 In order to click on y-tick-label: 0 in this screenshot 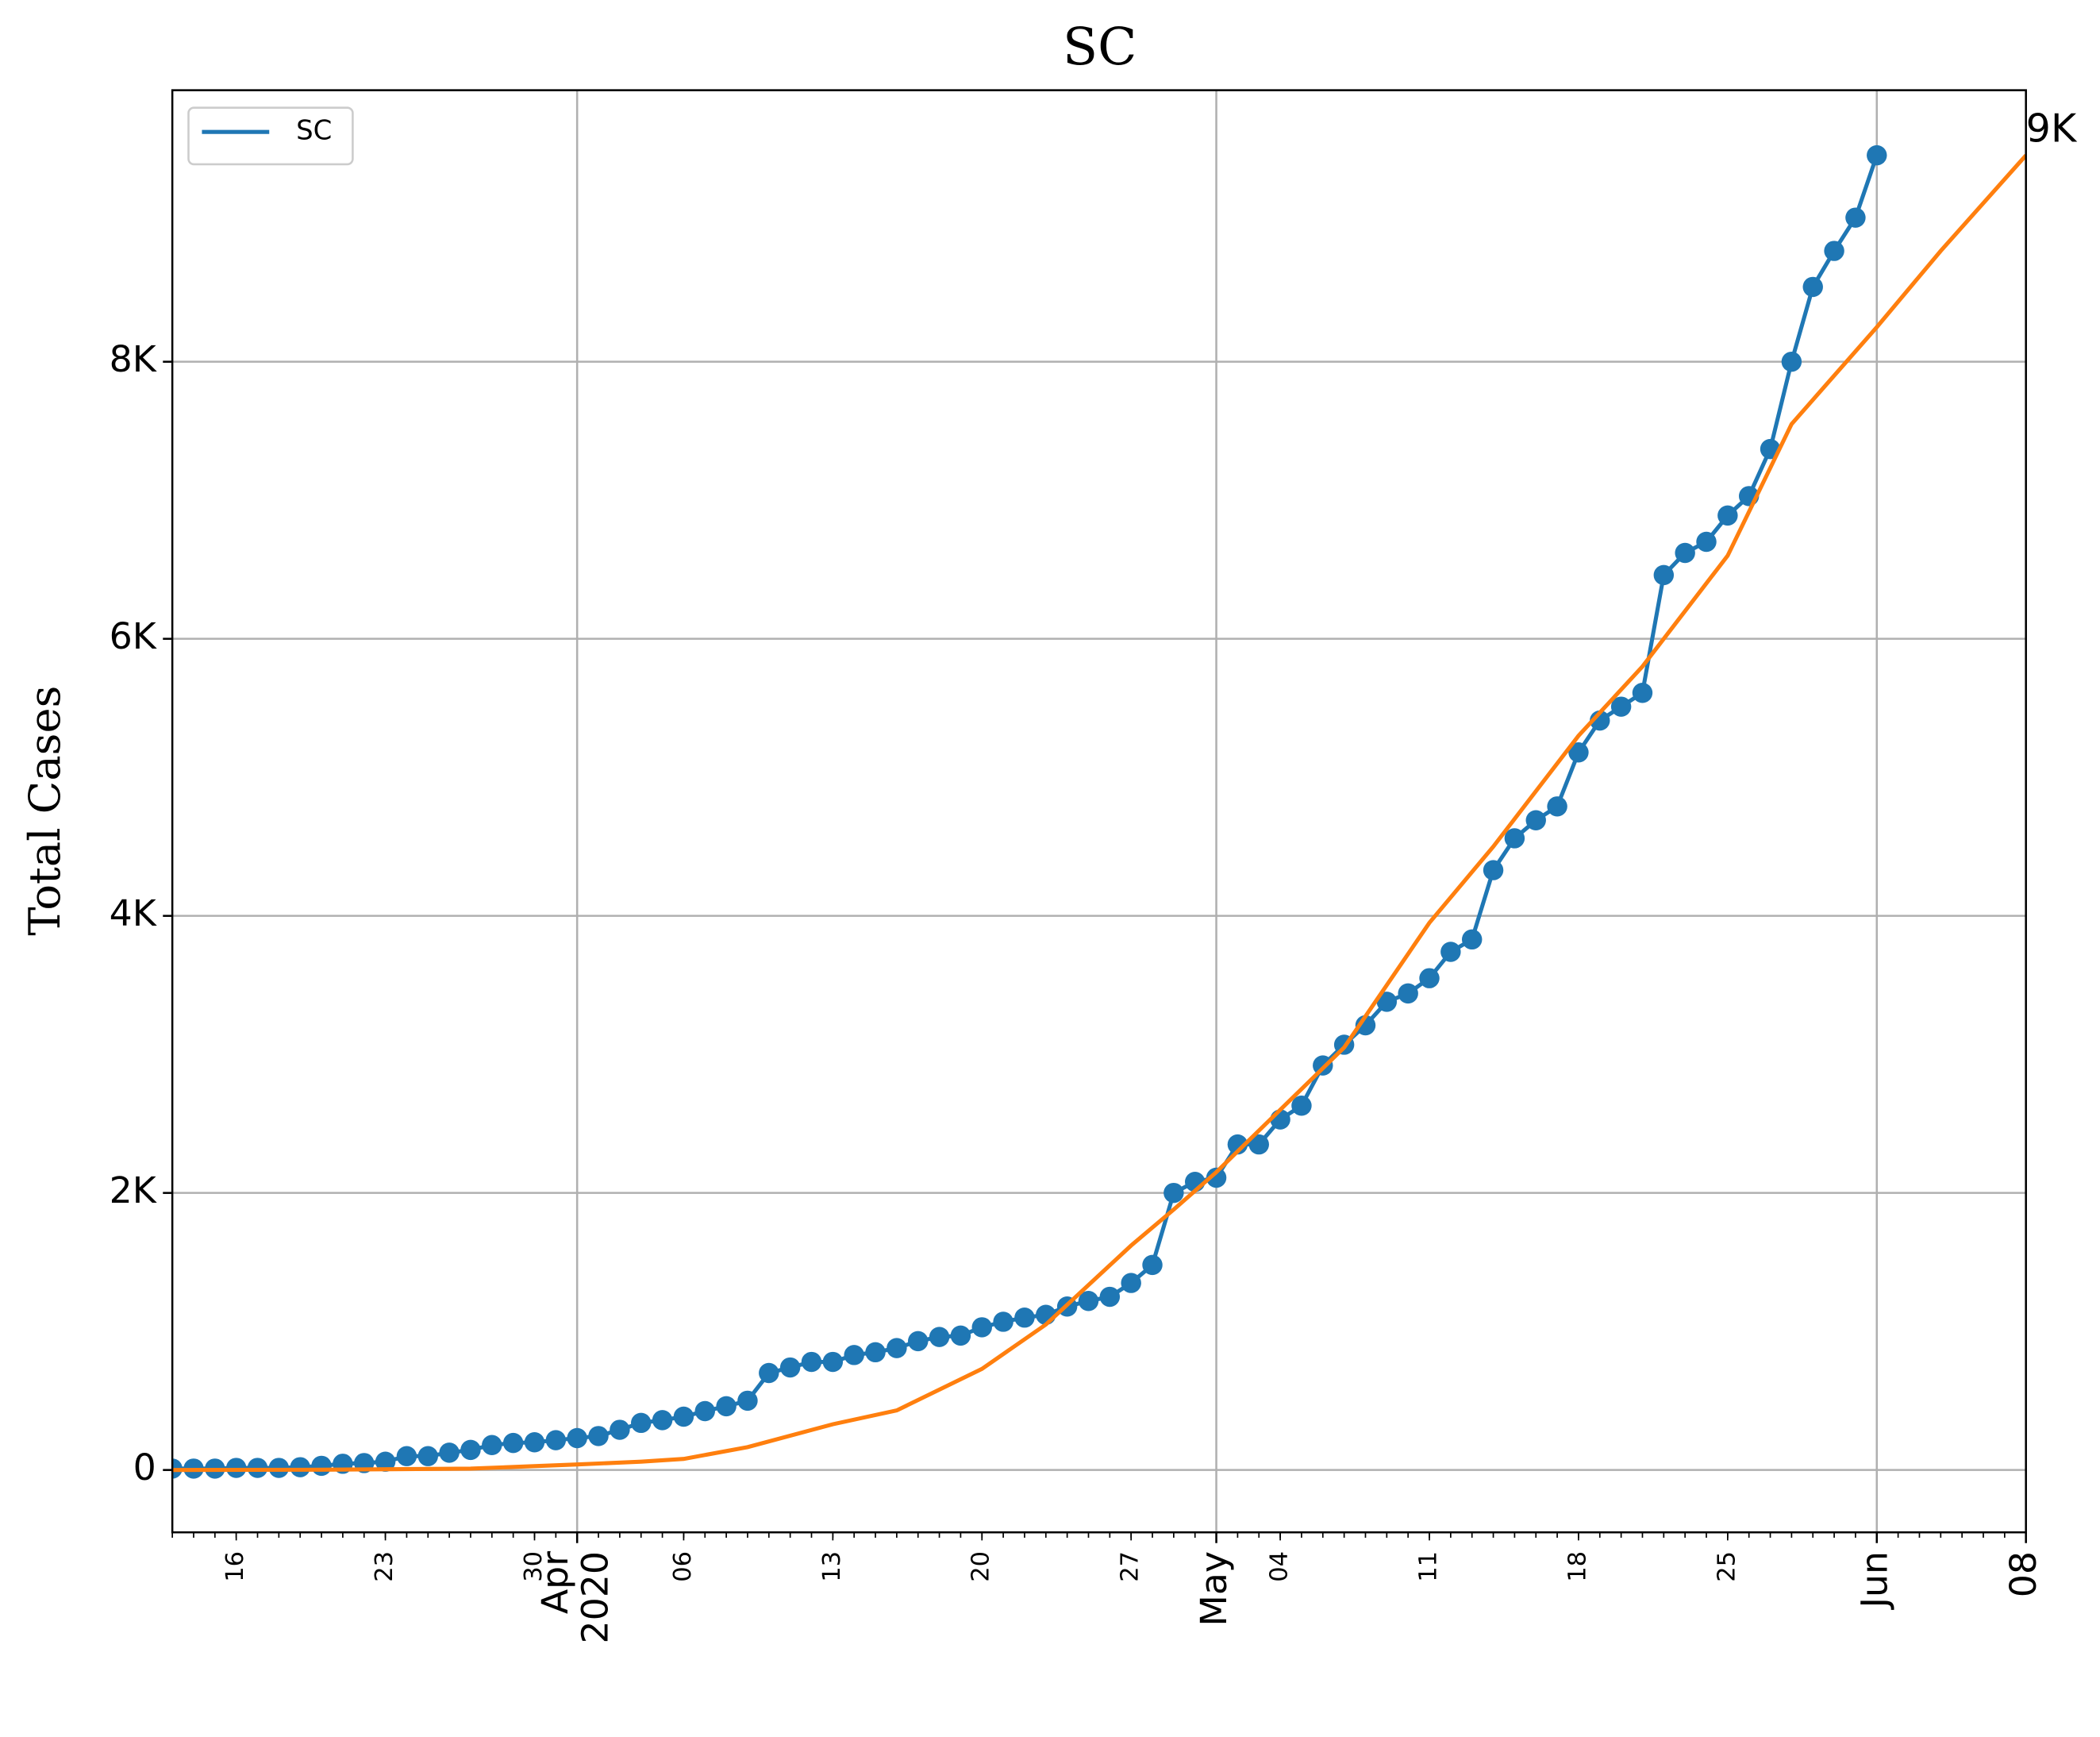, I will do `click(144, 1467)`.